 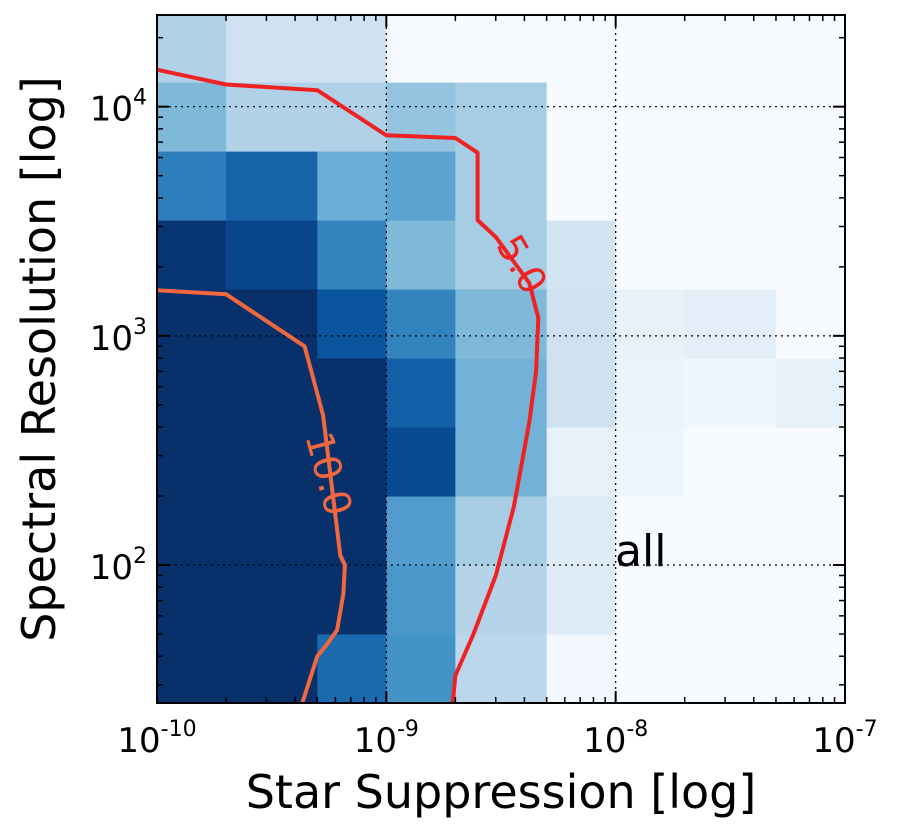 I want to click on x-tick-label: 10⁻¹⁰, so click(x=156, y=739).